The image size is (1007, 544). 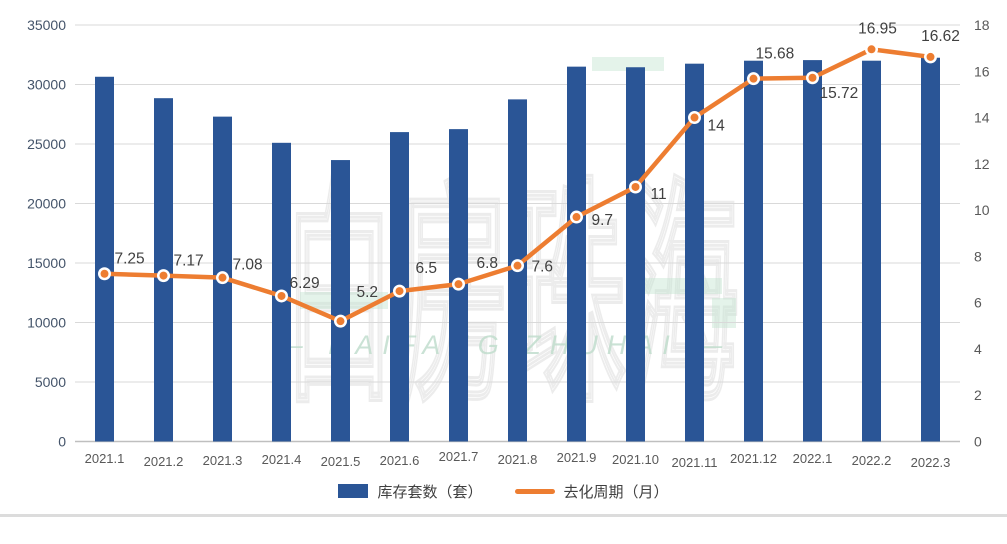 I want to click on left-axis-tick: 15000, so click(x=46, y=263).